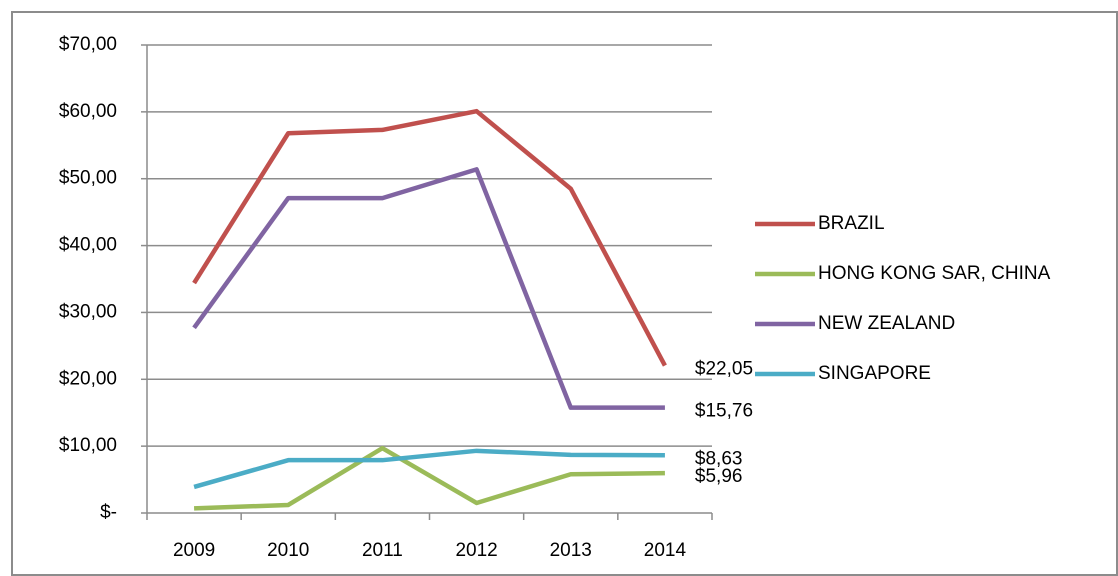 The height and width of the screenshot is (576, 1118). I want to click on data-label: $22,05, so click(724, 369).